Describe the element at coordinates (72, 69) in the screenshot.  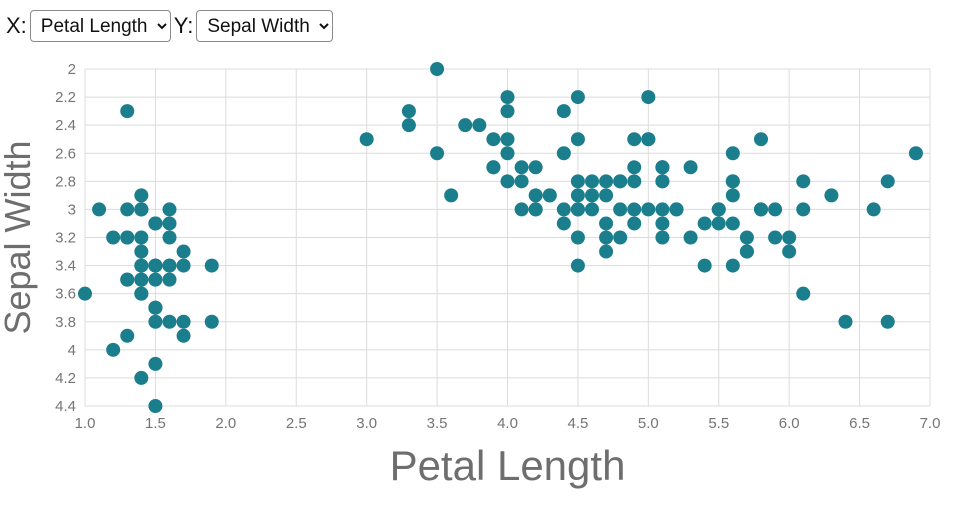
I see `y-tick-label: 2` at that location.